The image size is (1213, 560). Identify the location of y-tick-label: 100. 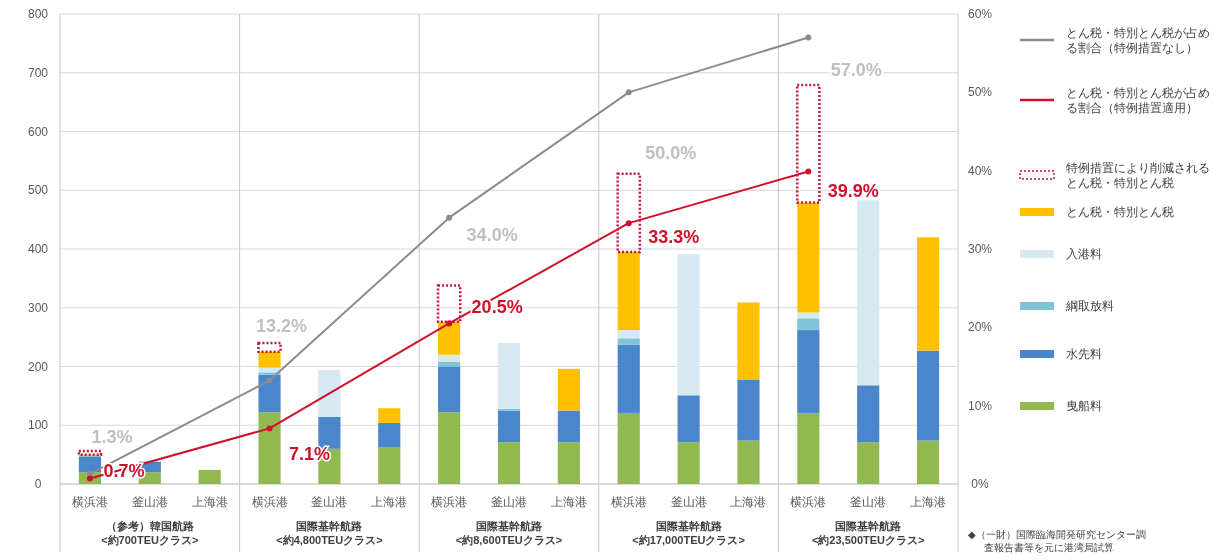
(38, 425).